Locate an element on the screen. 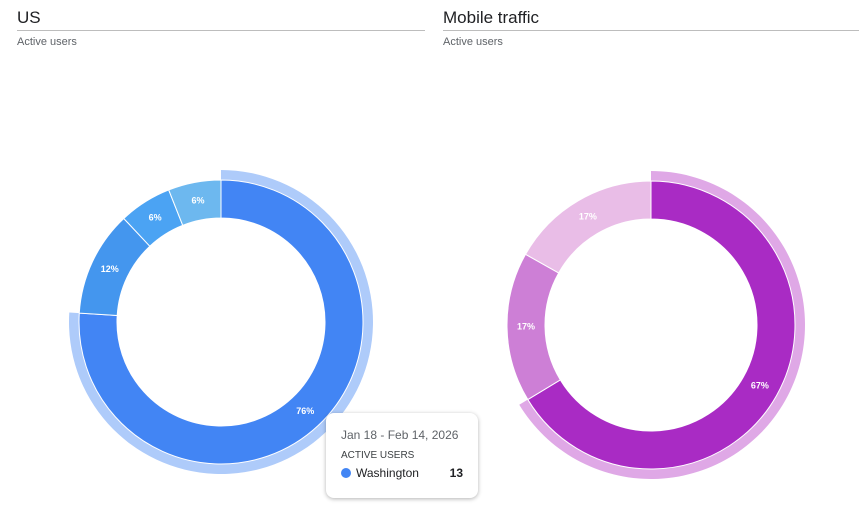 This screenshot has height=513, width=866. chart-title: US is located at coordinates (221, 19).